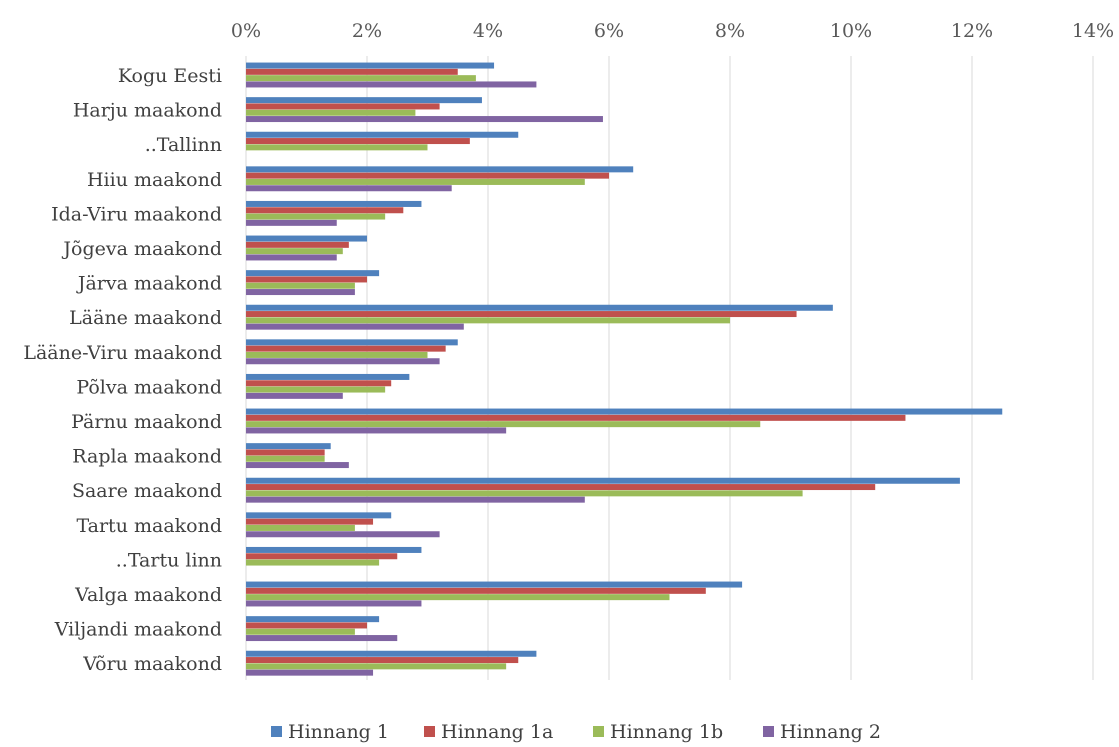 The height and width of the screenshot is (747, 1119). Describe the element at coordinates (370, 65) in the screenshot. I see `bar-hinnang-1-kogu-eesti` at that location.